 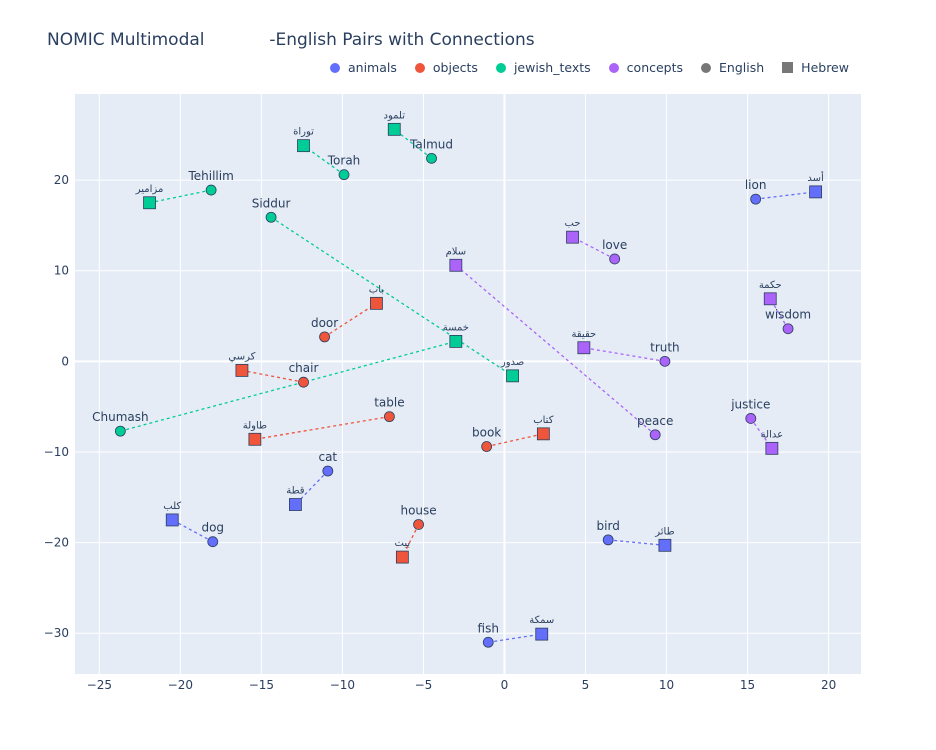 I want to click on english-point-label: Talmud, so click(x=431, y=144).